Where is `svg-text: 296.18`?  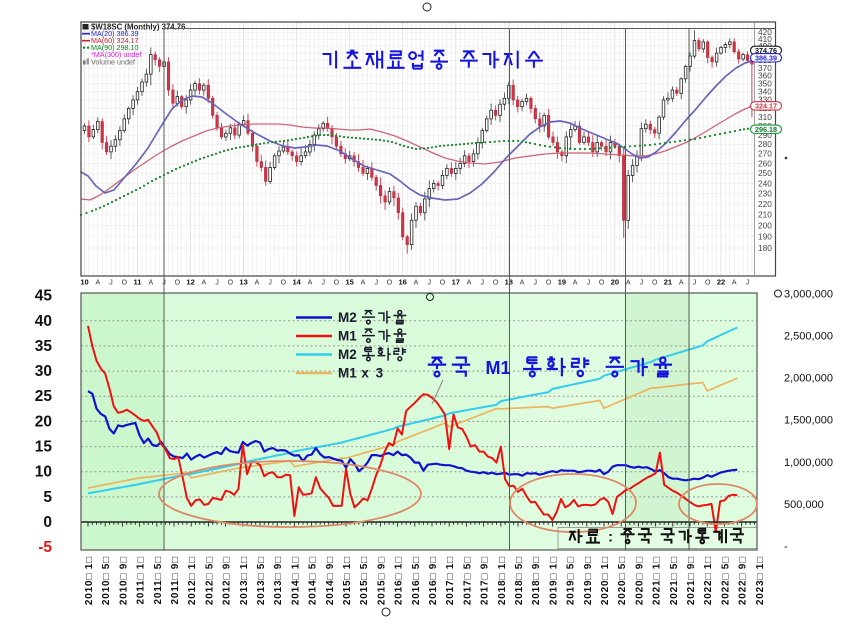
svg-text: 296.18 is located at coordinates (766, 129).